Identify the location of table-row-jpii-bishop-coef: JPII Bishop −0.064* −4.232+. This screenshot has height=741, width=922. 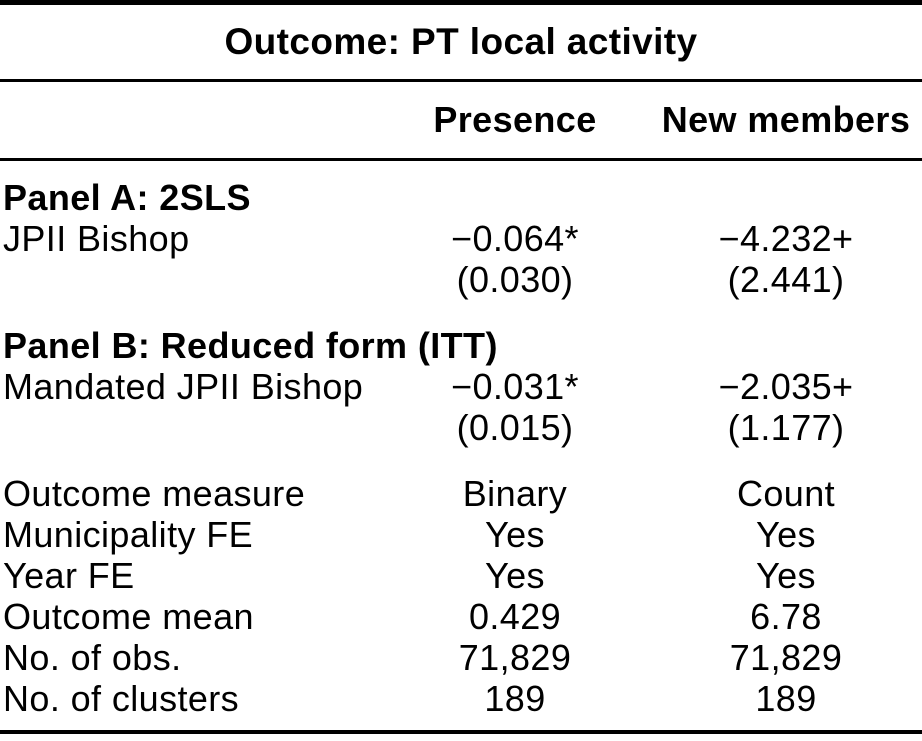
(461, 238).